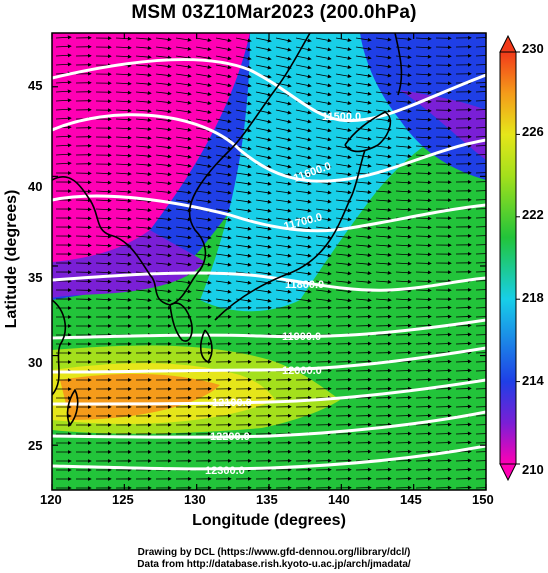 Image resolution: width=548 pixels, height=573 pixels. What do you see at coordinates (267, 499) in the screenshot?
I see `x-tick-label: 135` at bounding box center [267, 499].